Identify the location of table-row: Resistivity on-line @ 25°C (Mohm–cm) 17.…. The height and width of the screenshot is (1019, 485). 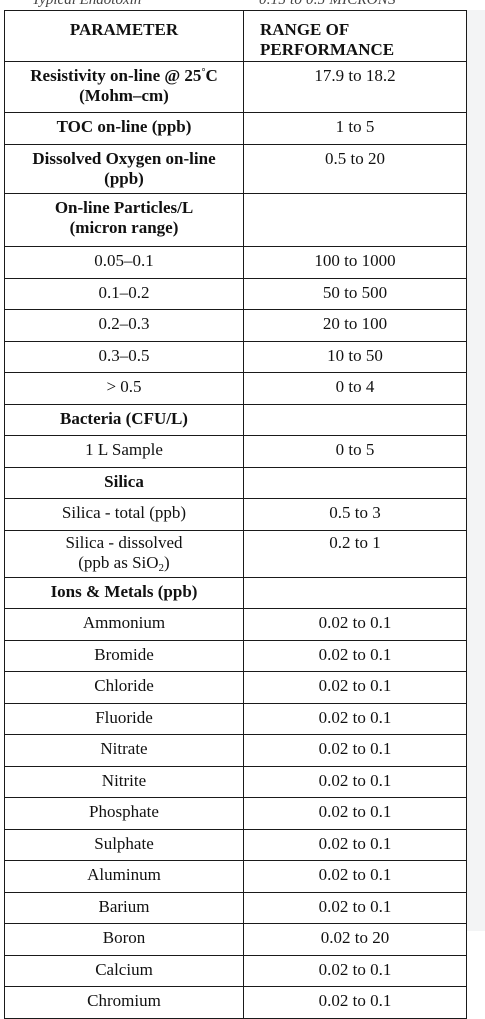
(235, 87).